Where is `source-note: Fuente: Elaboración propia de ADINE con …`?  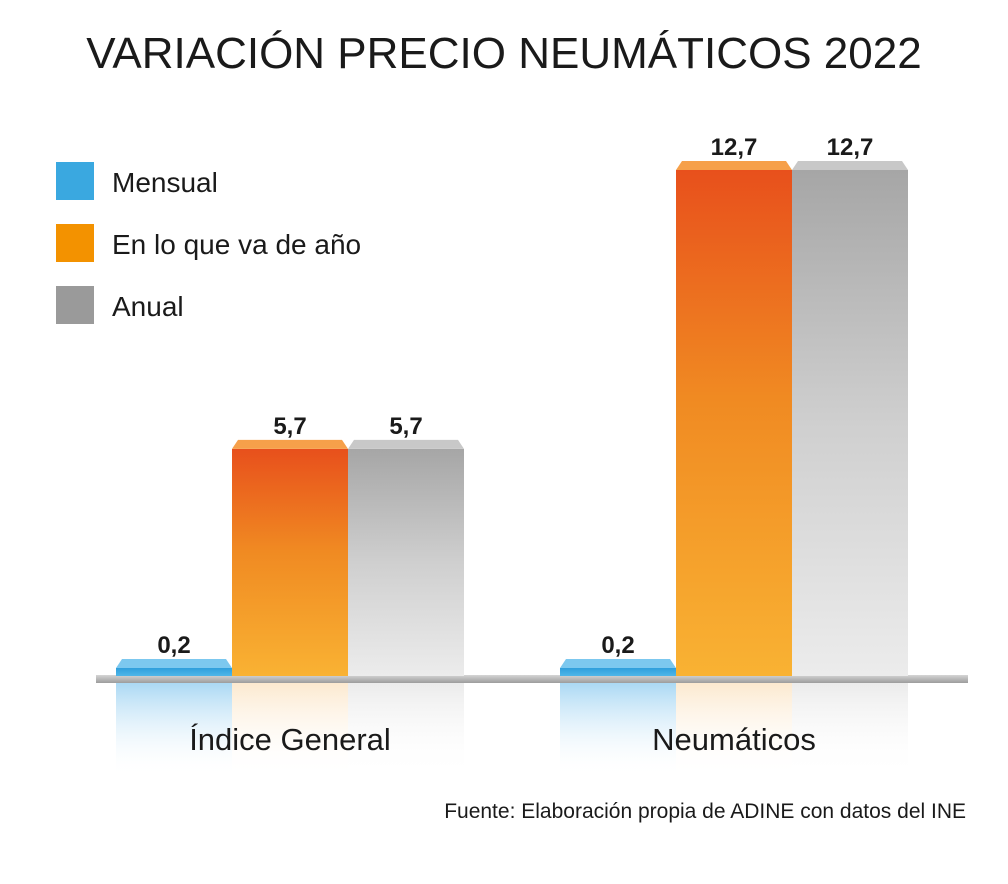
source-note: Fuente: Elaboración propia de ADINE con … is located at coordinates (705, 811).